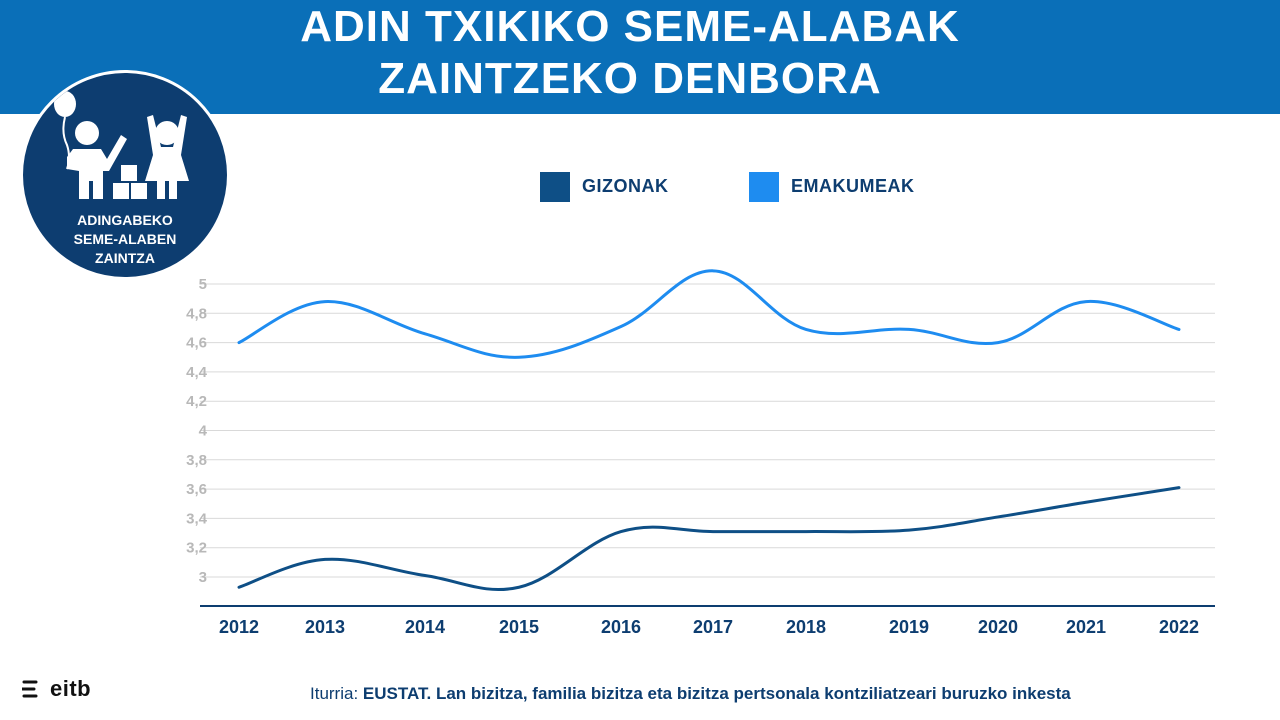 This screenshot has width=1280, height=720. Describe the element at coordinates (121, 145) in the screenshot. I see `children-playing-icon` at that location.